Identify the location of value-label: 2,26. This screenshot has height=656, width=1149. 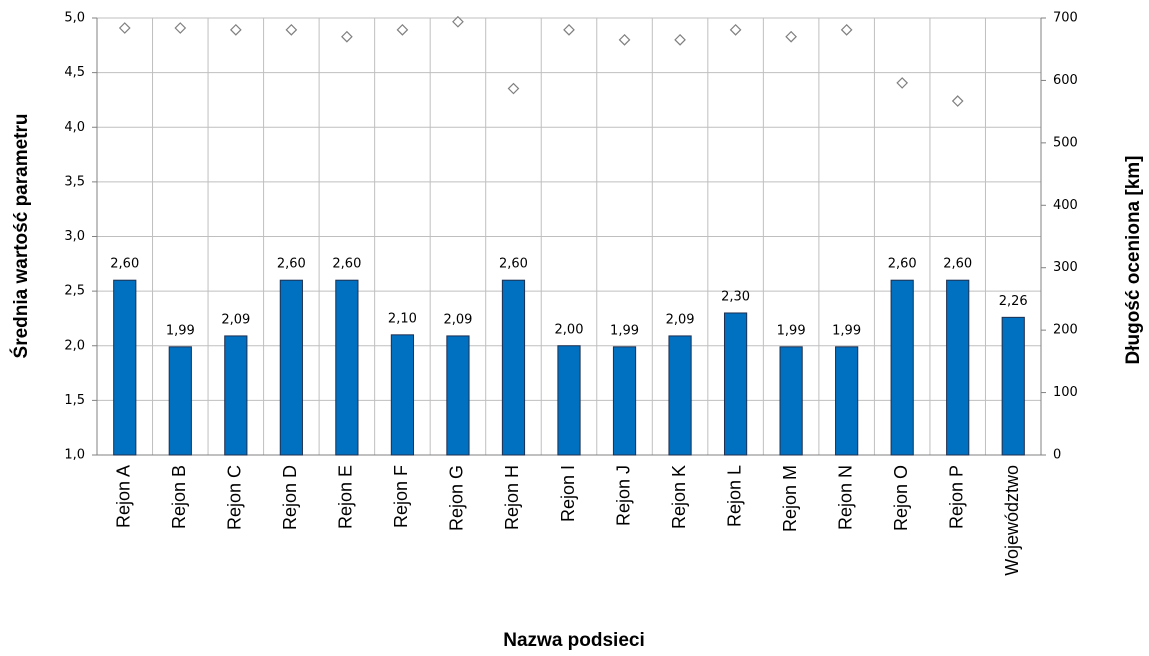
(1013, 301).